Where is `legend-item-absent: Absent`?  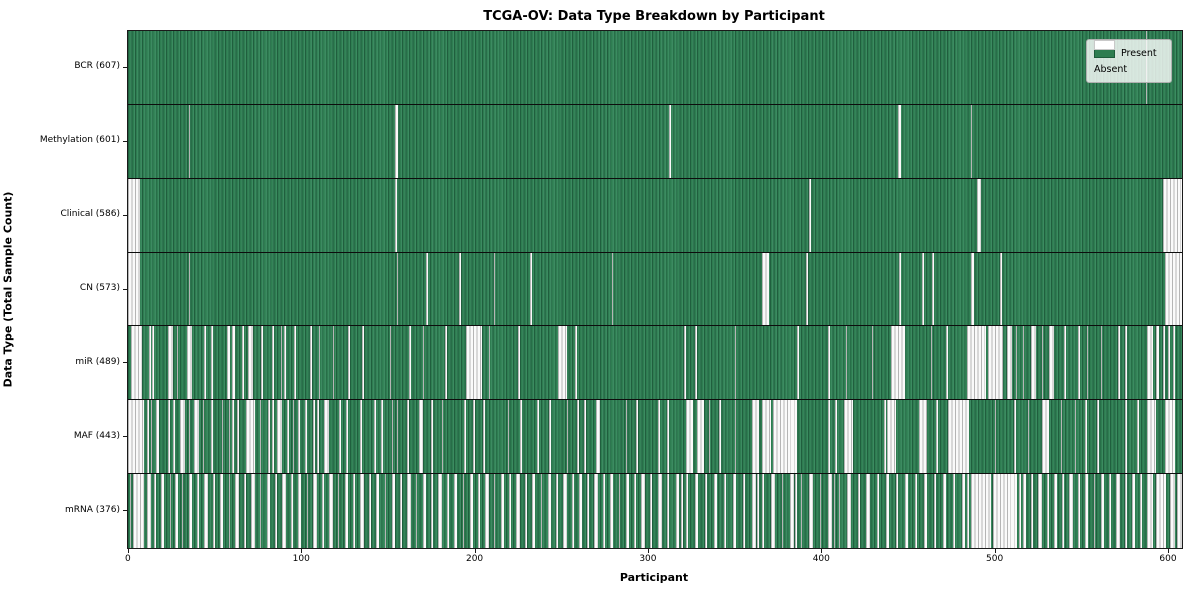
legend-item-absent: Absent is located at coordinates (1129, 58).